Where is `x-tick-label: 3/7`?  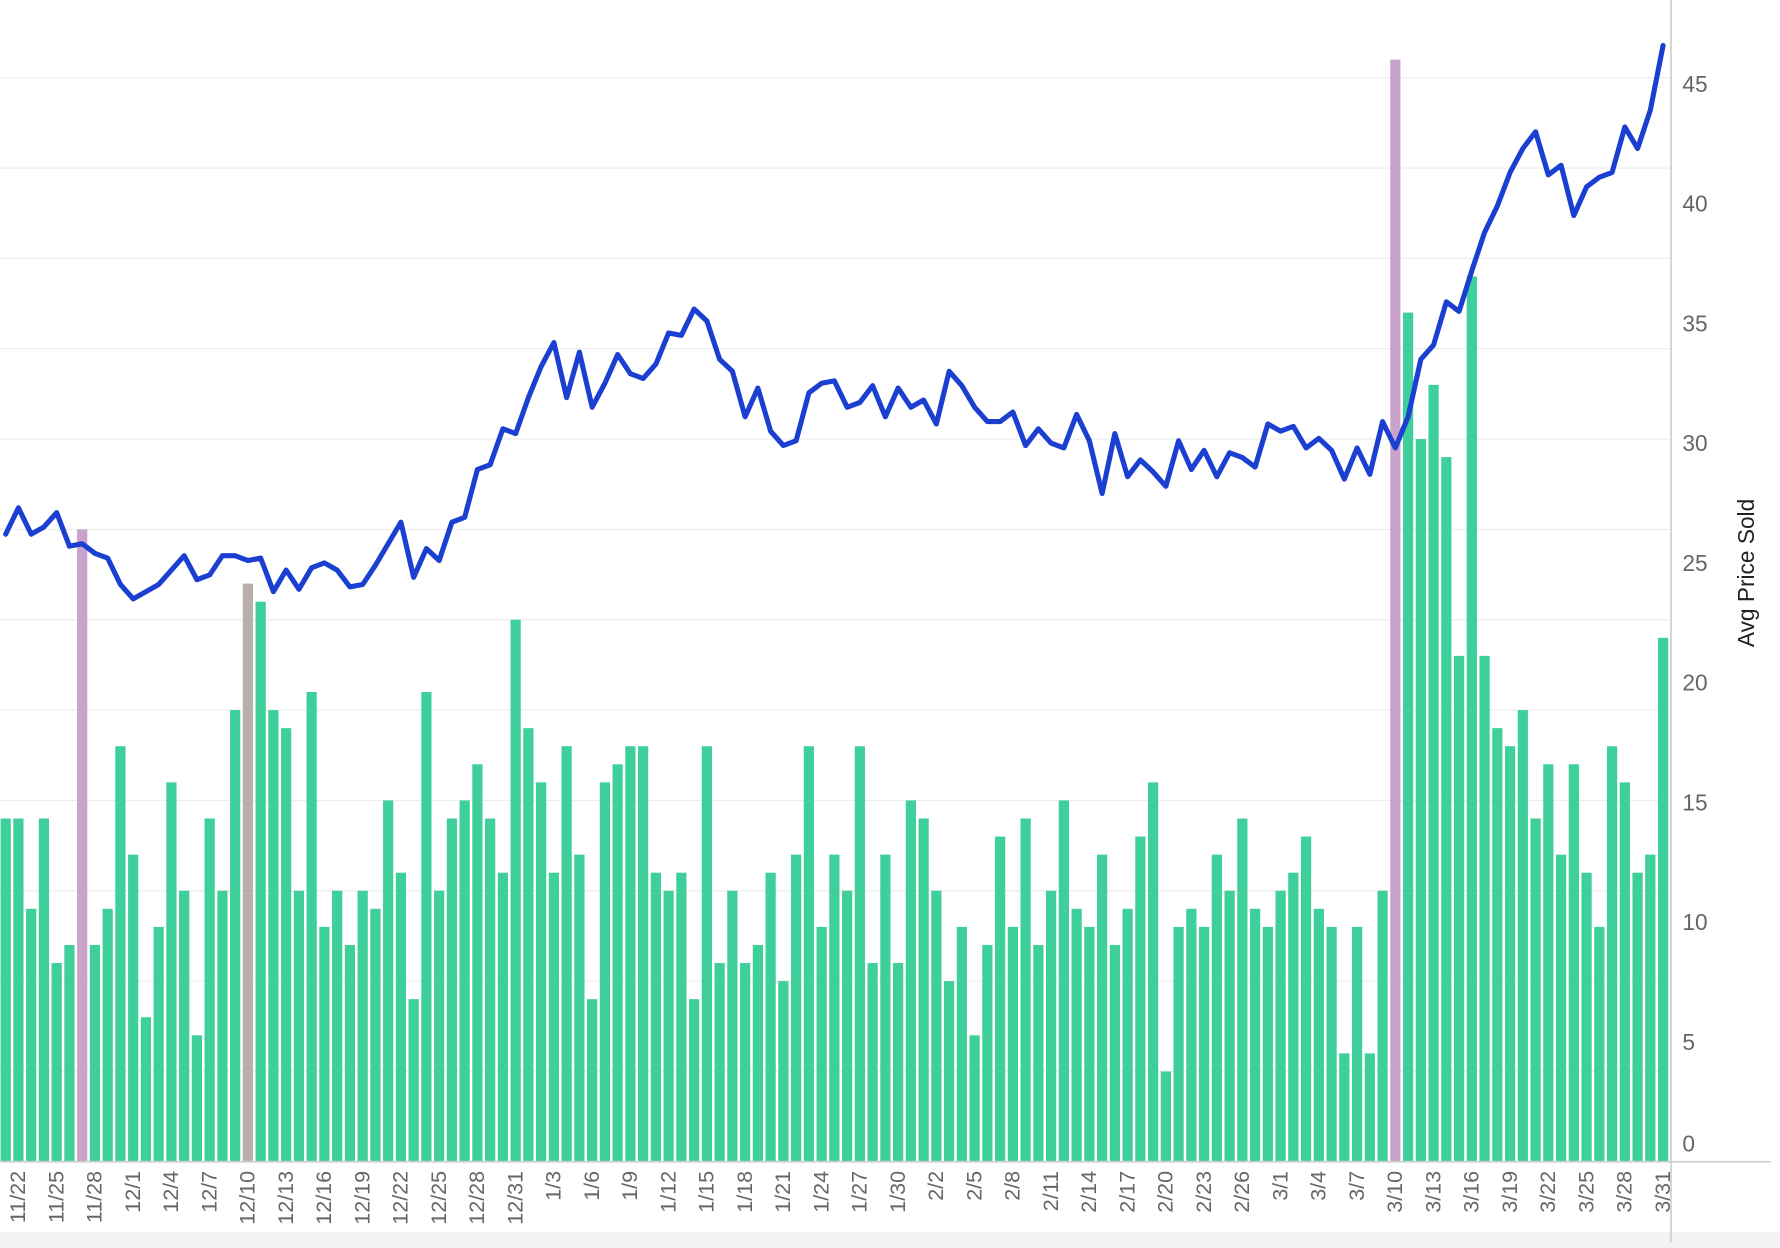
x-tick-label: 3/7 is located at coordinates (1356, 1186).